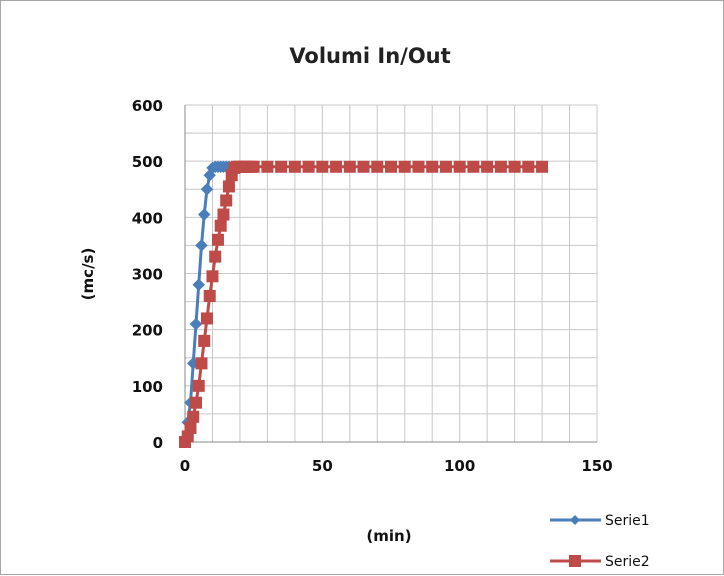  I want to click on chart-title: Volumi In/Out, so click(369, 56).